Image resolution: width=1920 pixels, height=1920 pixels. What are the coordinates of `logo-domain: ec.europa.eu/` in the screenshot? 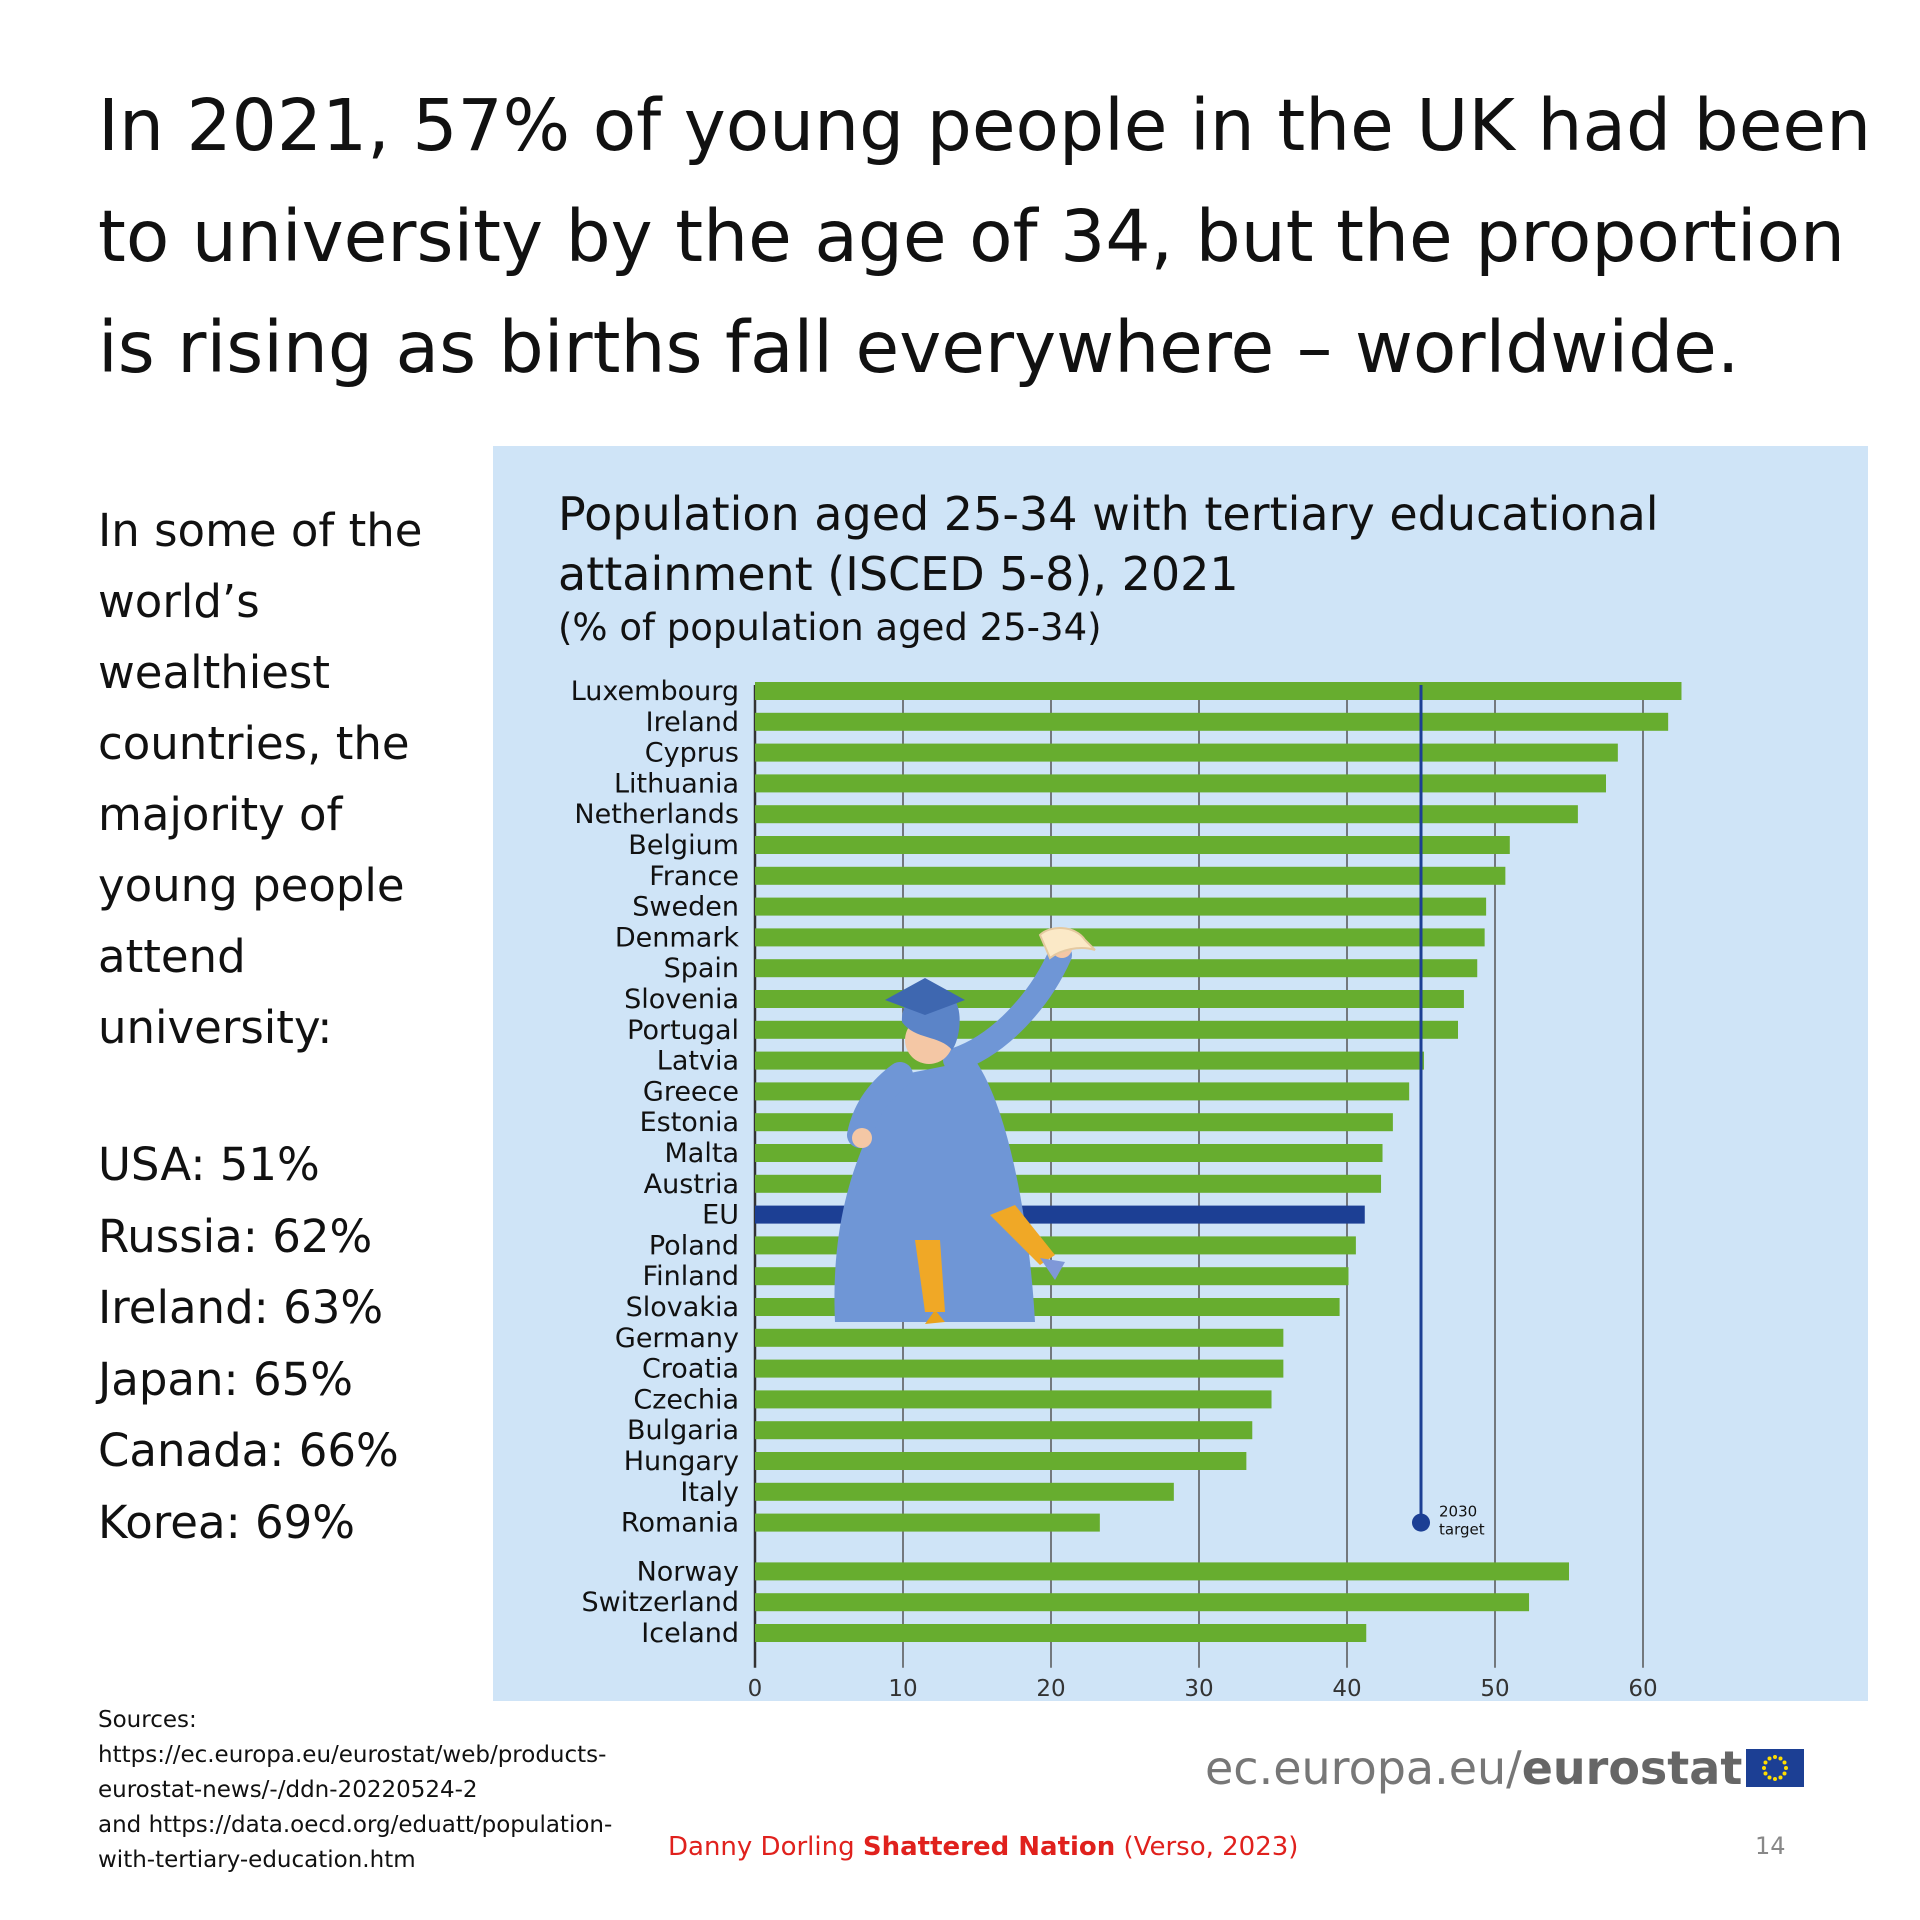 It's located at (1363, 1768).